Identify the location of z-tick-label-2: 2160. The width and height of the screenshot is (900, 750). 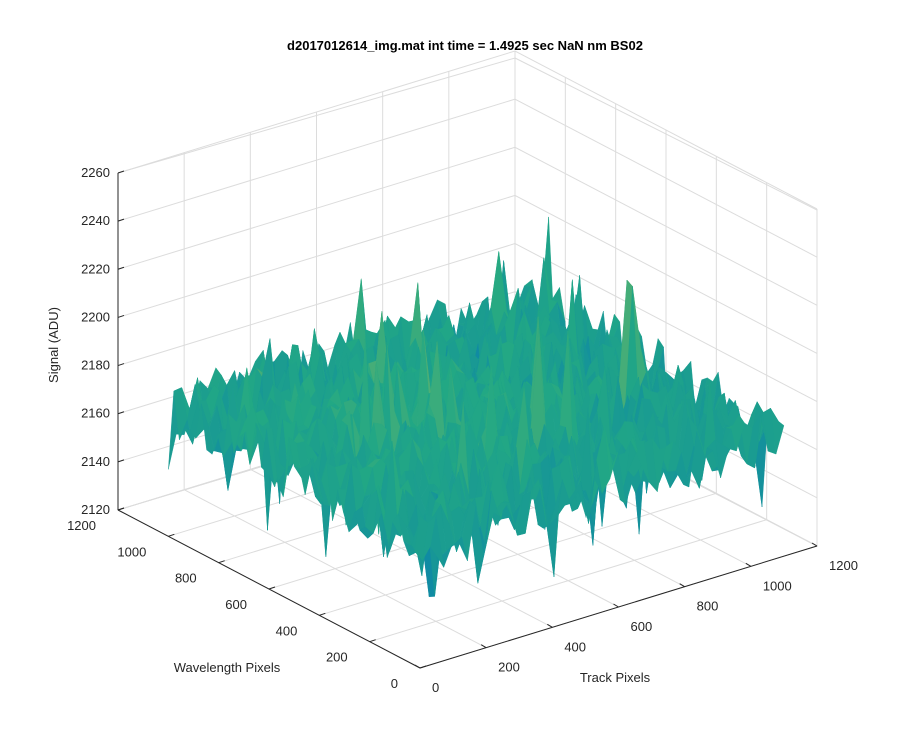
(95, 413).